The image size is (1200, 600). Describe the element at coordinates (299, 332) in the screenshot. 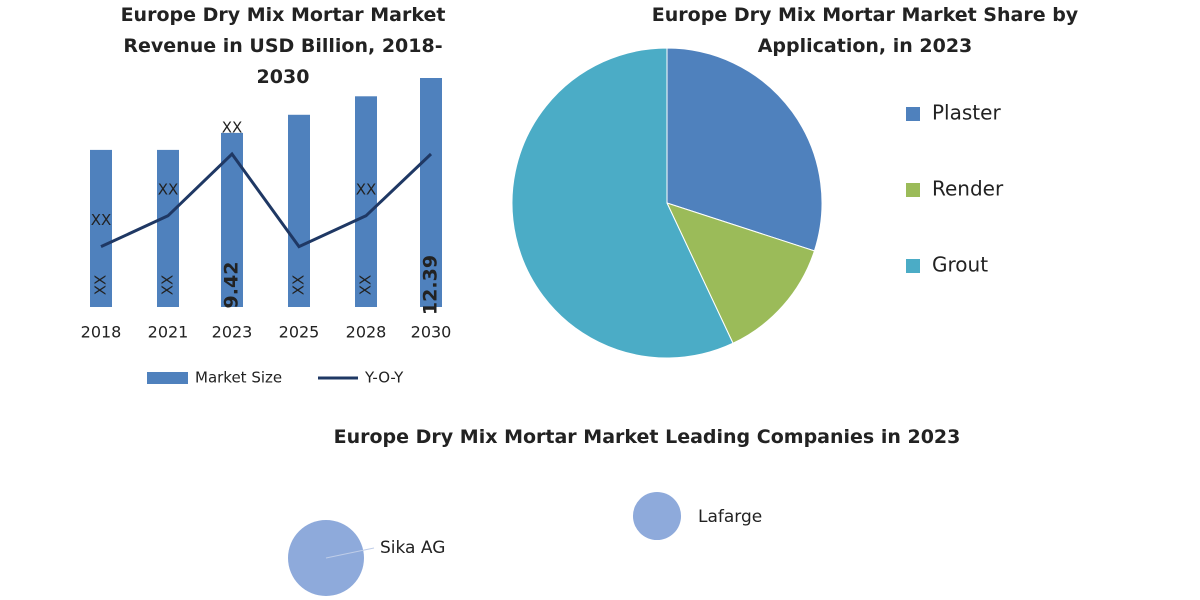

I see `x-tick-label: 2025` at that location.